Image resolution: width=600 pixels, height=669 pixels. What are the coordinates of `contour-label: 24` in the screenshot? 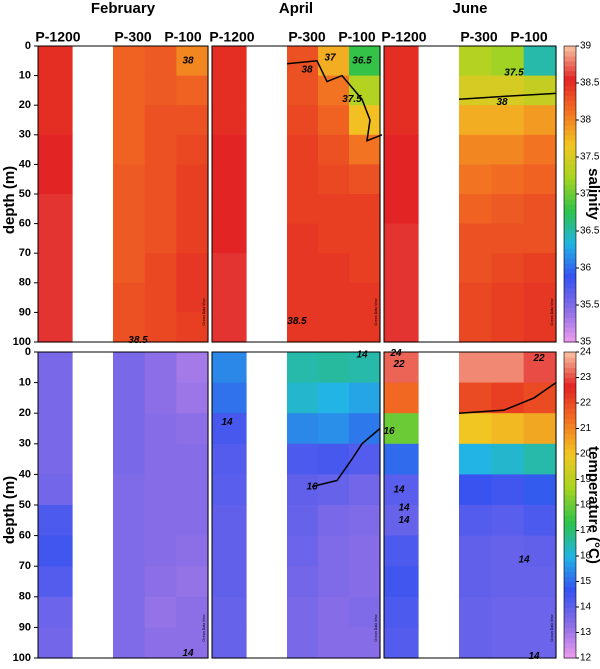 It's located at (395, 353).